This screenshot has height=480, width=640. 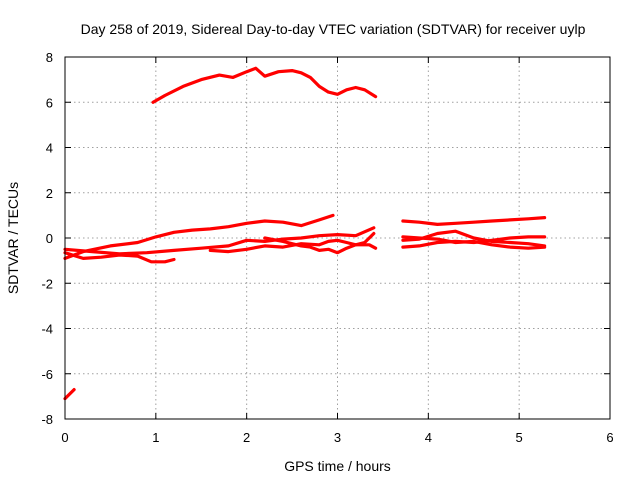 What do you see at coordinates (47, 283) in the screenshot?
I see `y-tick-label: -2` at bounding box center [47, 283].